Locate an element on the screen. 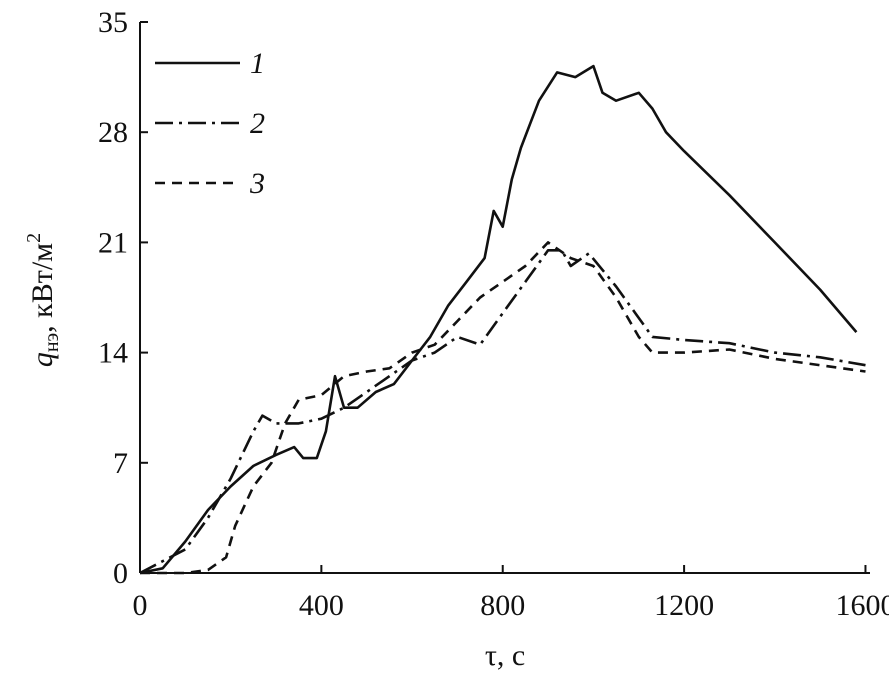 The width and height of the screenshot is (889, 688). legend-label: 3 is located at coordinates (257, 183).